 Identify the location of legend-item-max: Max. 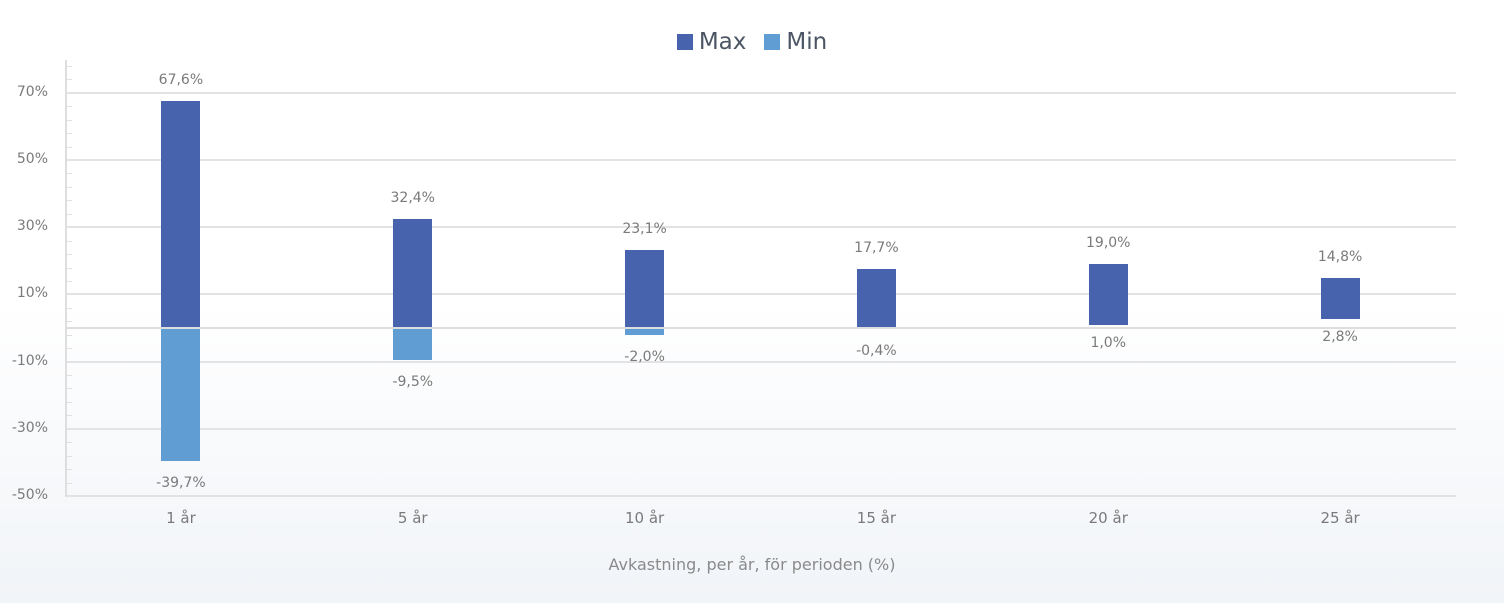
(711, 42).